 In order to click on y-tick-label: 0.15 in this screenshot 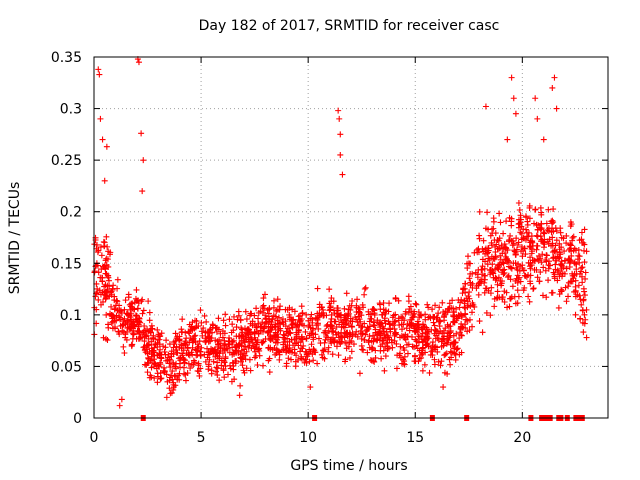, I will do `click(66, 264)`.